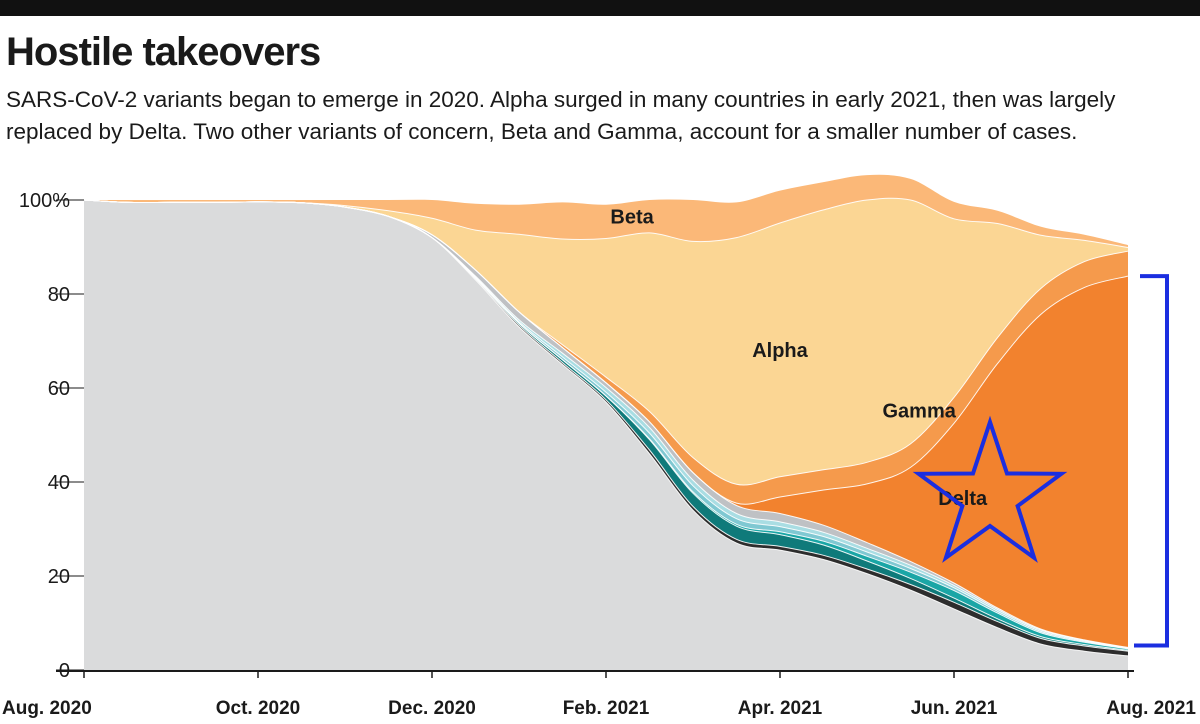  I want to click on series-label-gamma: Gamma, so click(920, 411).